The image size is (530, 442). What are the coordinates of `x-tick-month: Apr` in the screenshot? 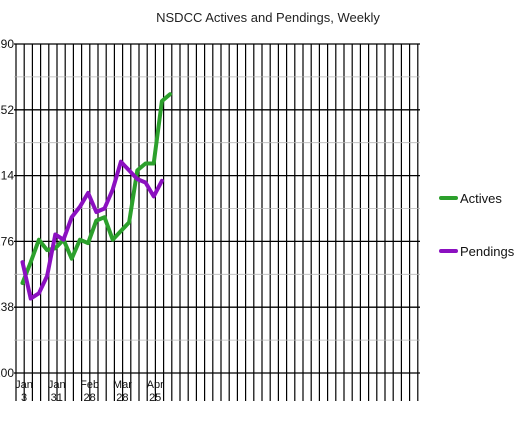 It's located at (155, 385).